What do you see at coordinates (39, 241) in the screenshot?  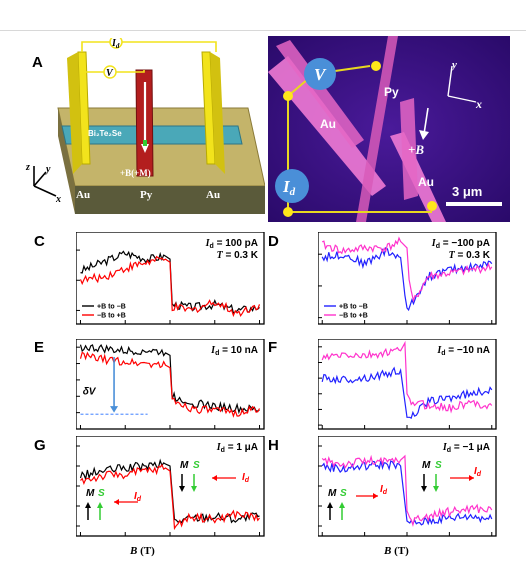 I see `panel-c-letter: C` at bounding box center [39, 241].